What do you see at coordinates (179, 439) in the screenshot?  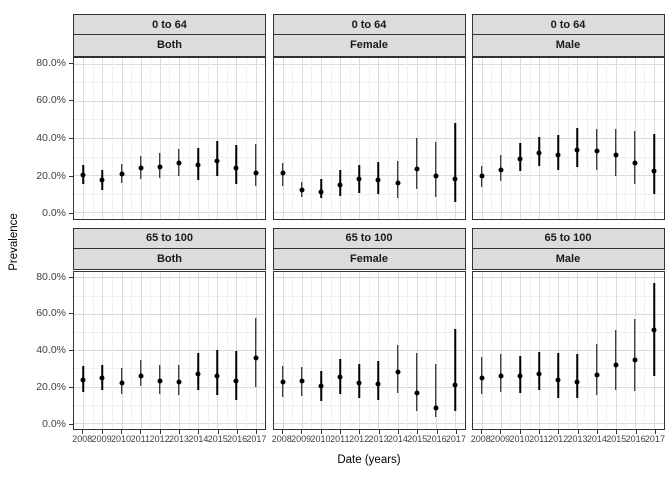 I see `x-axis-tick-label: 2013` at bounding box center [179, 439].